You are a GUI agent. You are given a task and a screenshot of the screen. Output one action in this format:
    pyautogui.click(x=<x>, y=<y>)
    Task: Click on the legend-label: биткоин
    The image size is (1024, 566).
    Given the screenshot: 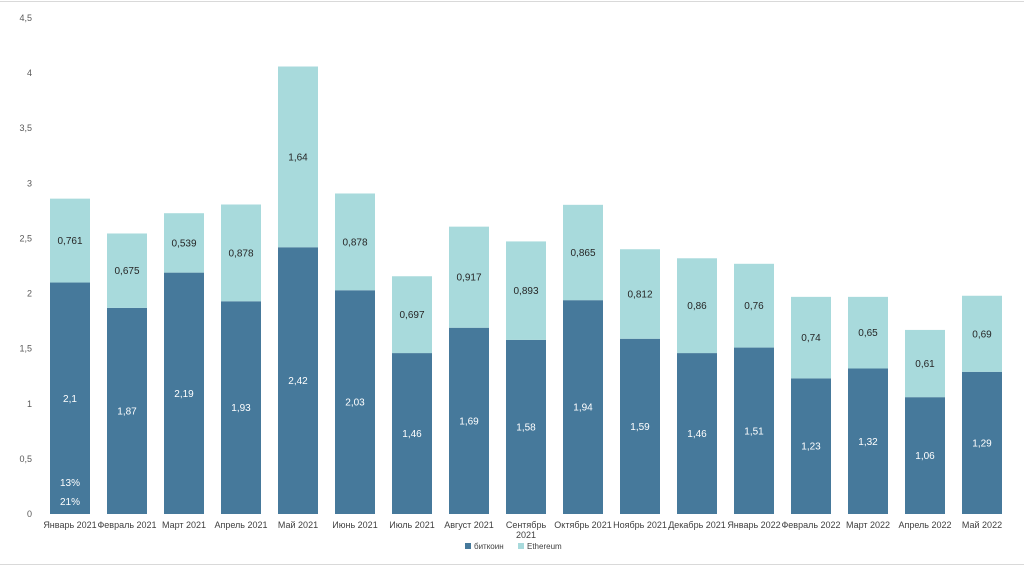 What is the action you would take?
    pyautogui.click(x=489, y=546)
    